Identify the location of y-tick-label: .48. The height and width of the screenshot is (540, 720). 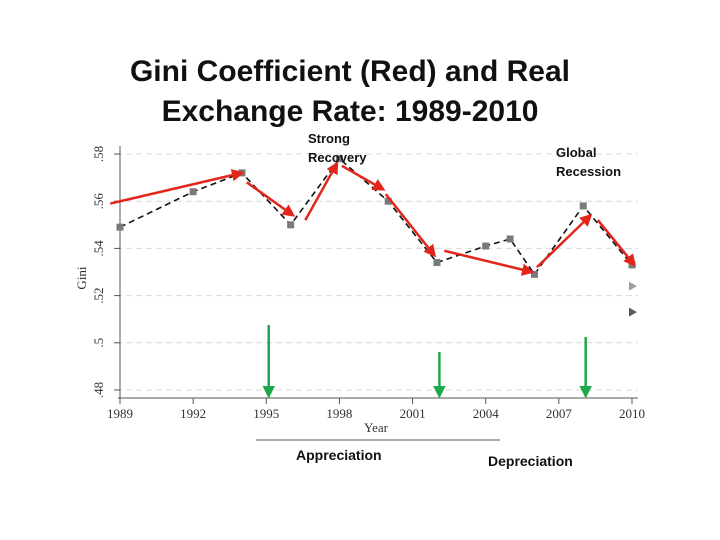
(98, 390).